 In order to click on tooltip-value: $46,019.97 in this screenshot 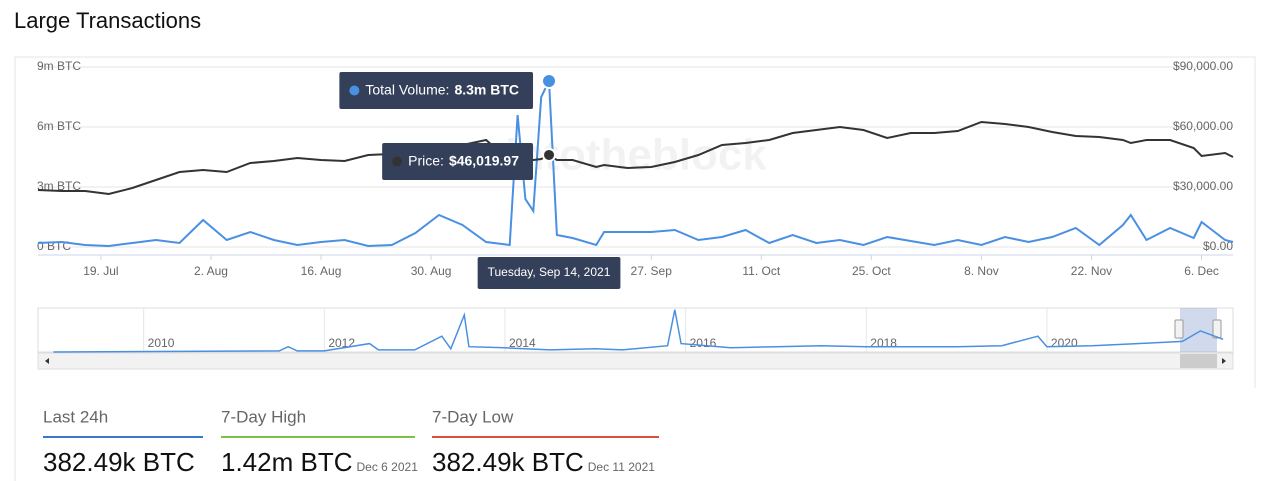, I will do `click(484, 161)`.